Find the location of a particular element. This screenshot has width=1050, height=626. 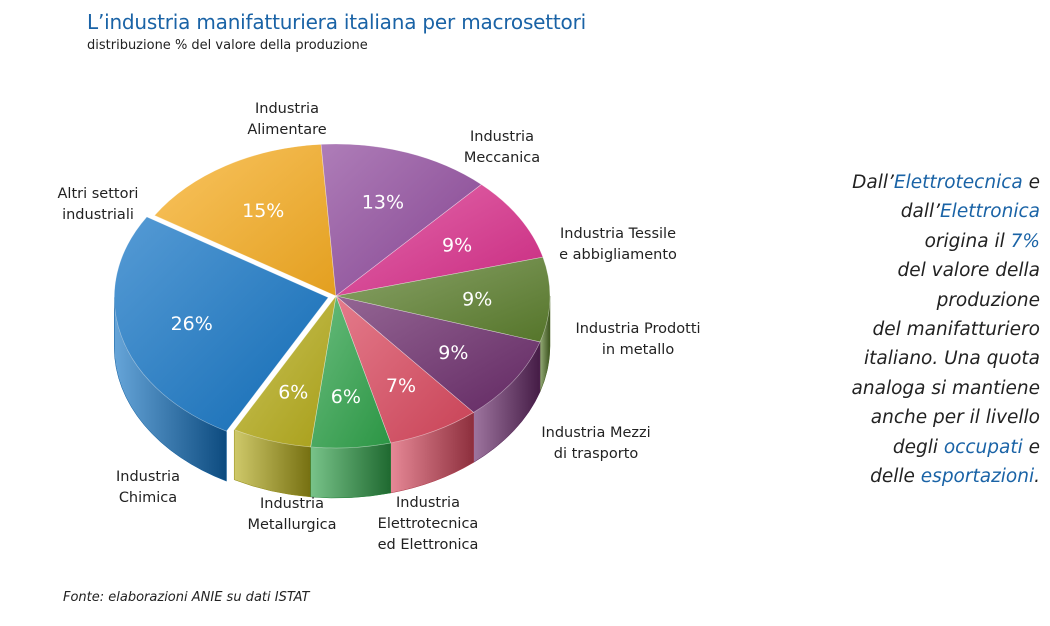

slice-category-label: Altri settori industriali is located at coordinates (98, 204).